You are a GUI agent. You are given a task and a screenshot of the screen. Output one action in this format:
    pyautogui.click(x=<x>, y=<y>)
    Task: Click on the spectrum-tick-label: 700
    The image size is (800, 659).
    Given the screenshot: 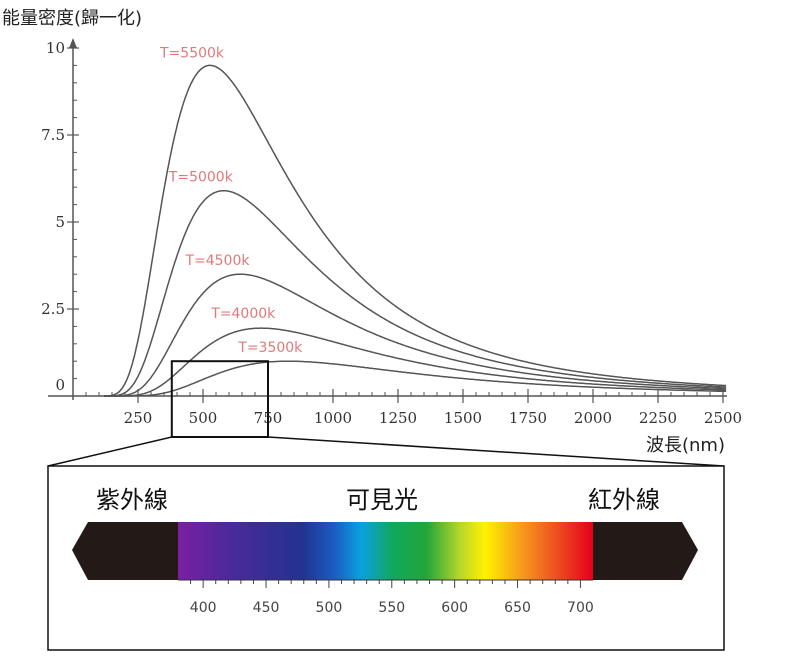 What is the action you would take?
    pyautogui.click(x=580, y=608)
    